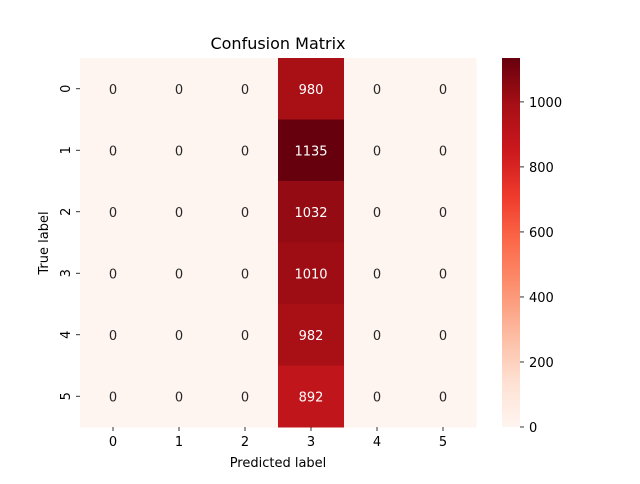 The height and width of the screenshot is (484, 640). I want to click on y-tick-label: 5, so click(66, 396).